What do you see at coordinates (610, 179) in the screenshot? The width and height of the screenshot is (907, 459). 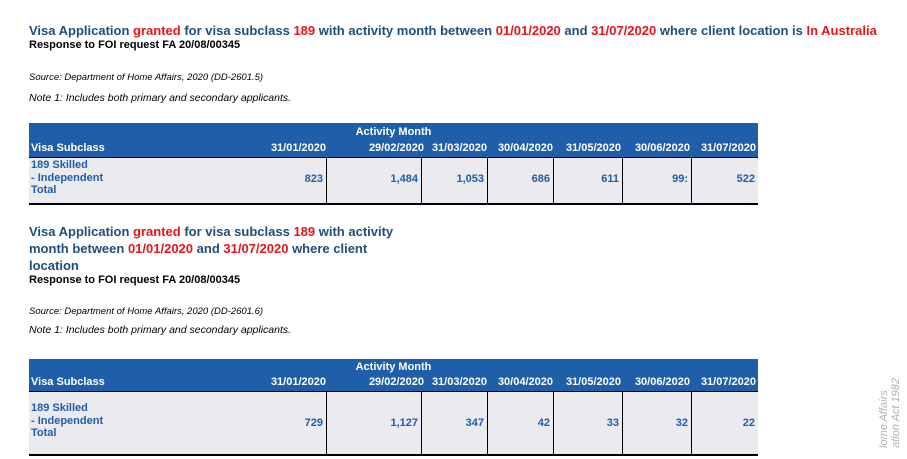 I see `cell-value: 611` at bounding box center [610, 179].